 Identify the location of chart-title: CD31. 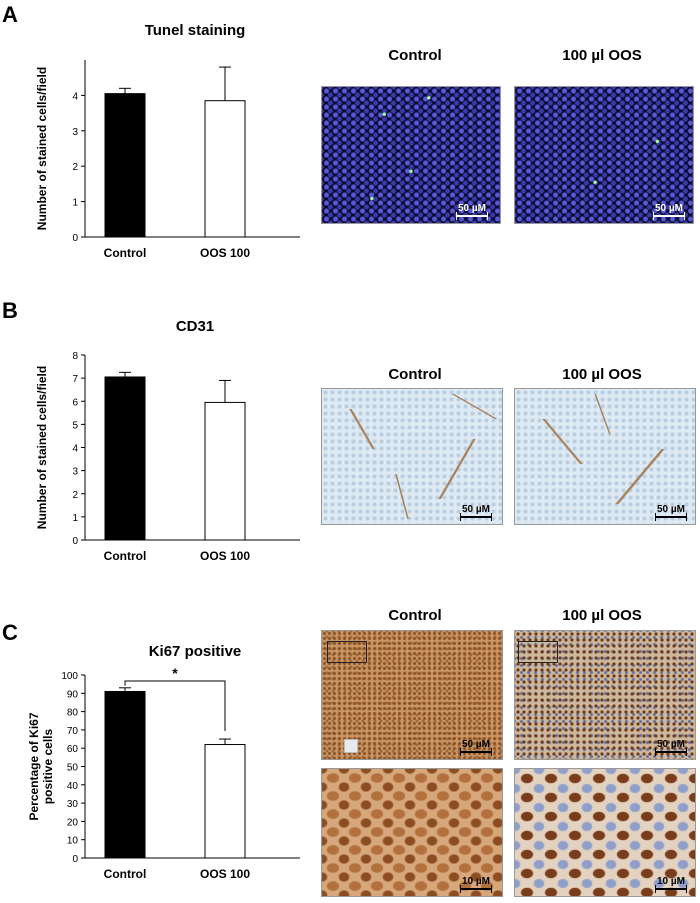
(195, 326).